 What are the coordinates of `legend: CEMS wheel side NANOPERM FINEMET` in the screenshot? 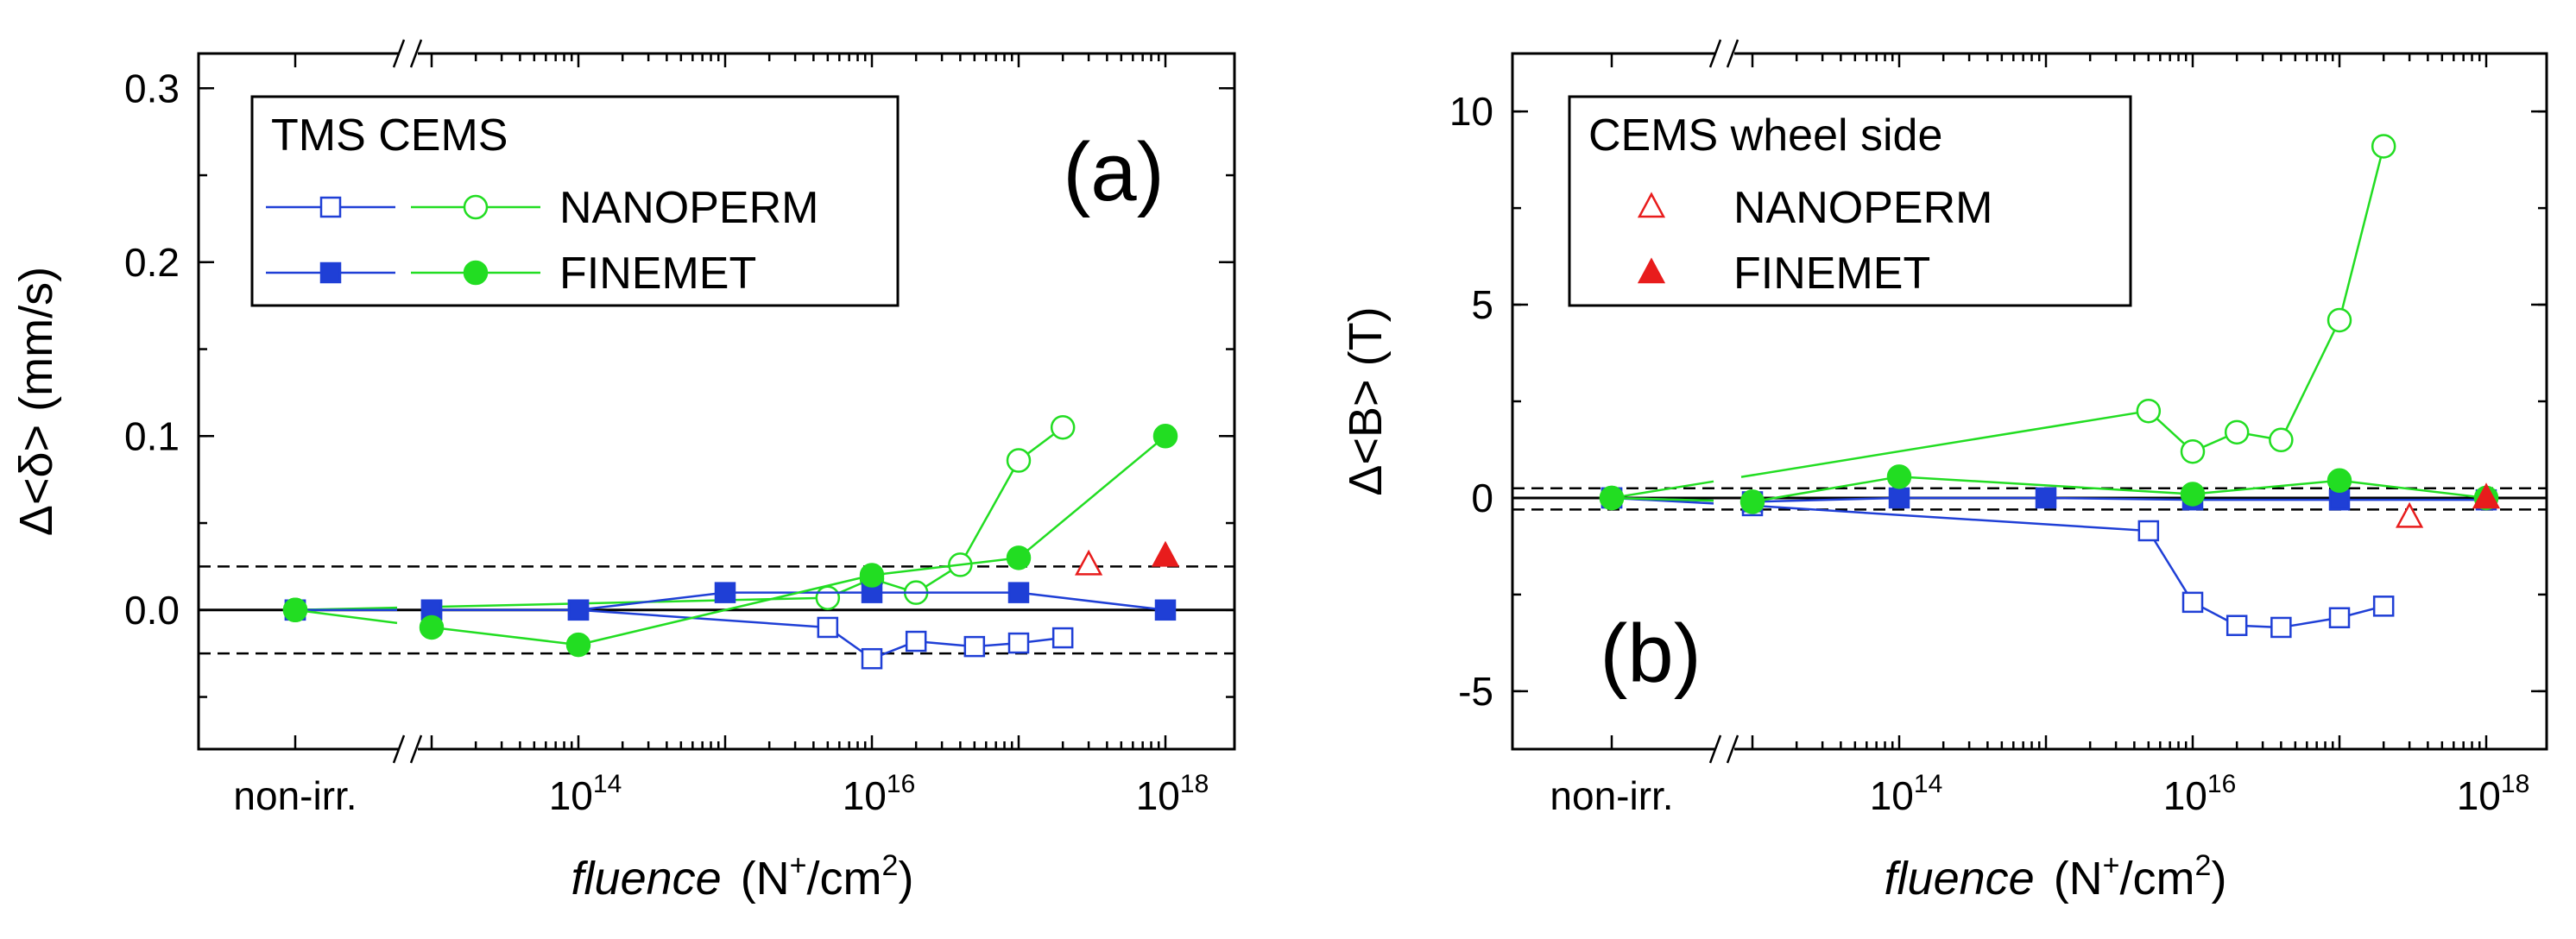 It's located at (1850, 201).